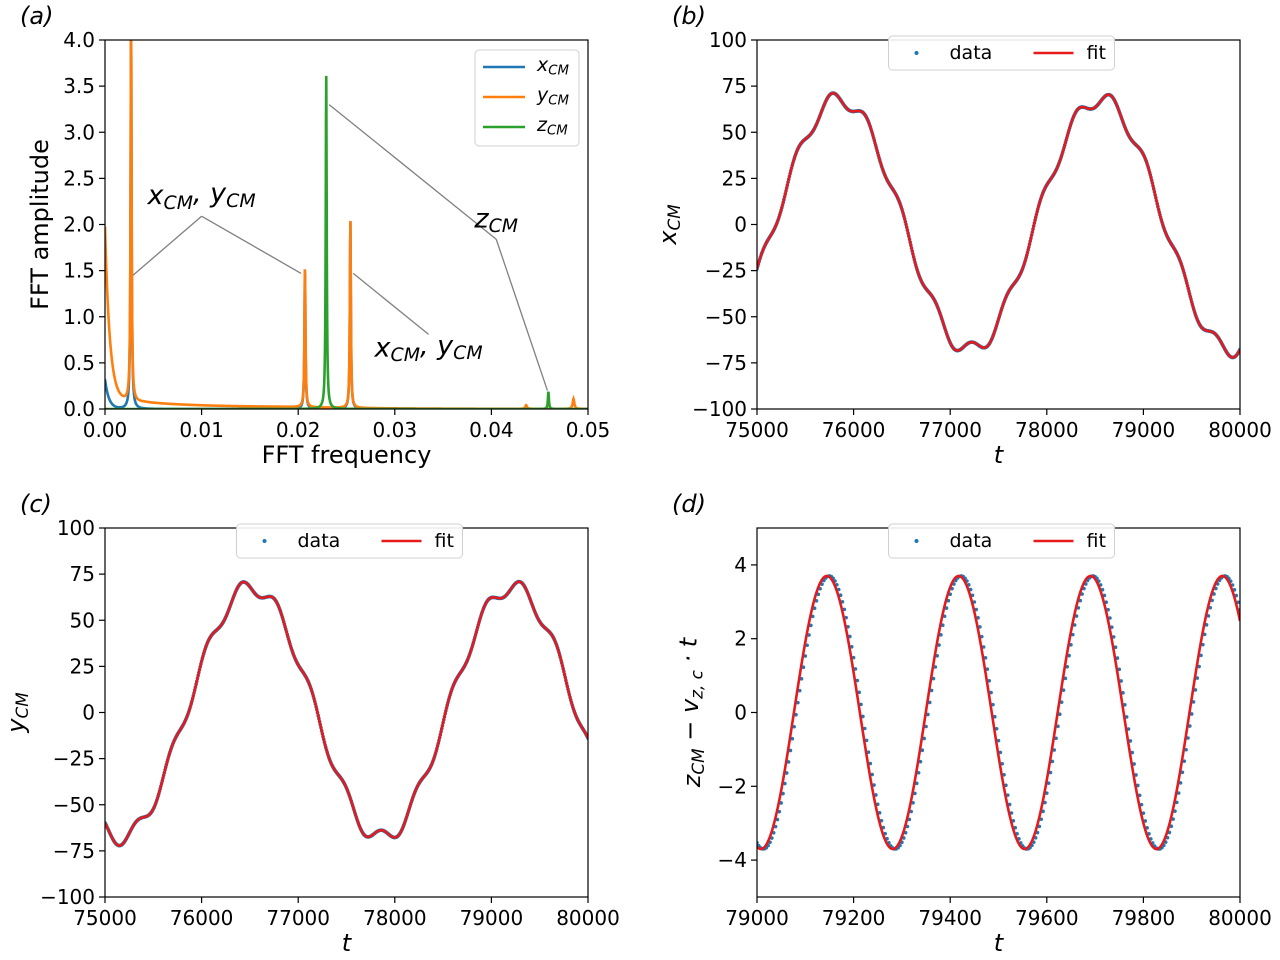 The image size is (1280, 960). What do you see at coordinates (82, 666) in the screenshot?
I see `y-tick-label: 25` at bounding box center [82, 666].